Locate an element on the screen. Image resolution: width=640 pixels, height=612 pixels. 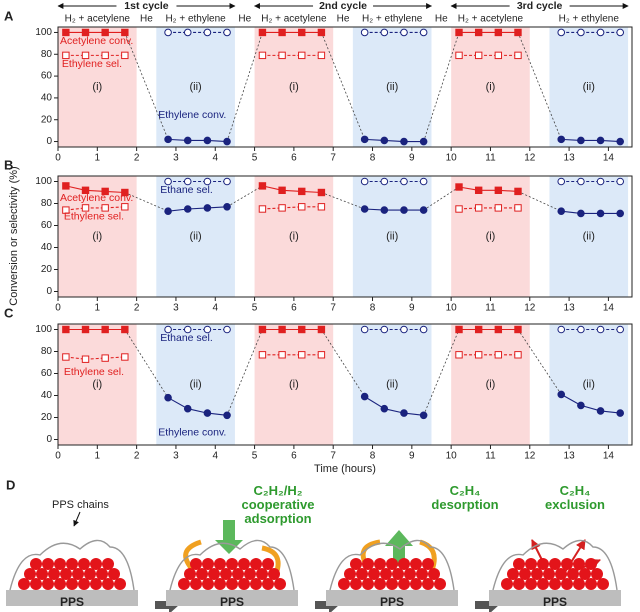
x-tick-label: 5 is located at coordinates (255, 308).